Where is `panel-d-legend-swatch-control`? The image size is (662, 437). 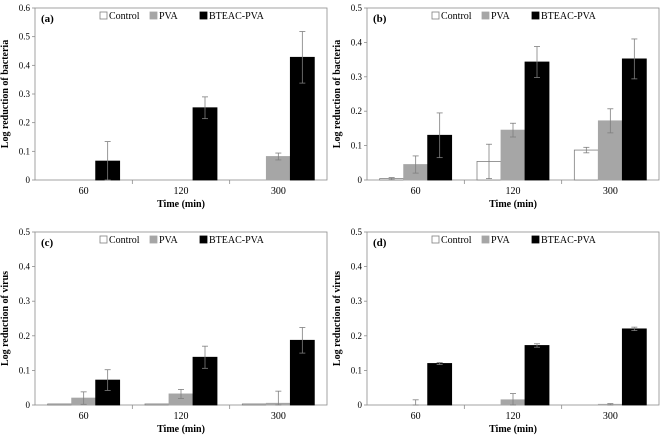 panel-d-legend-swatch-control is located at coordinates (435, 239).